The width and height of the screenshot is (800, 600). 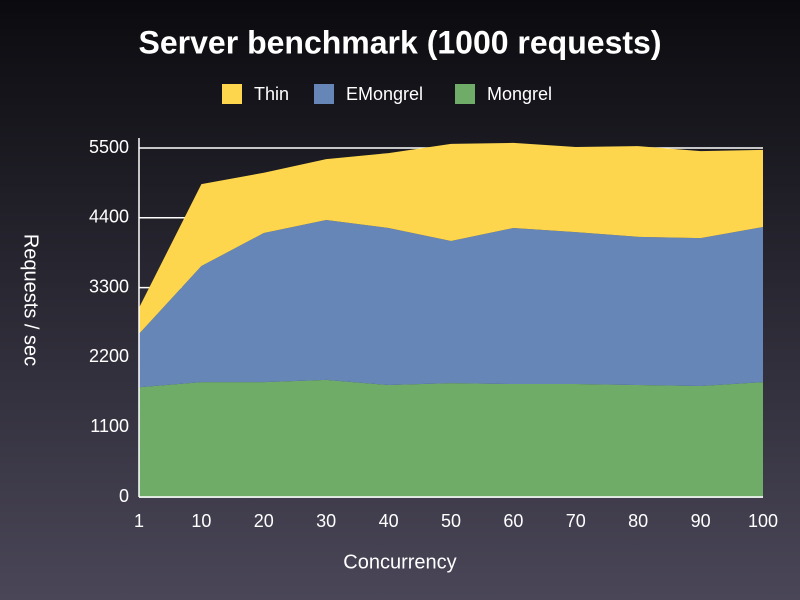 What do you see at coordinates (389, 521) in the screenshot?
I see `x-tick-label: 40` at bounding box center [389, 521].